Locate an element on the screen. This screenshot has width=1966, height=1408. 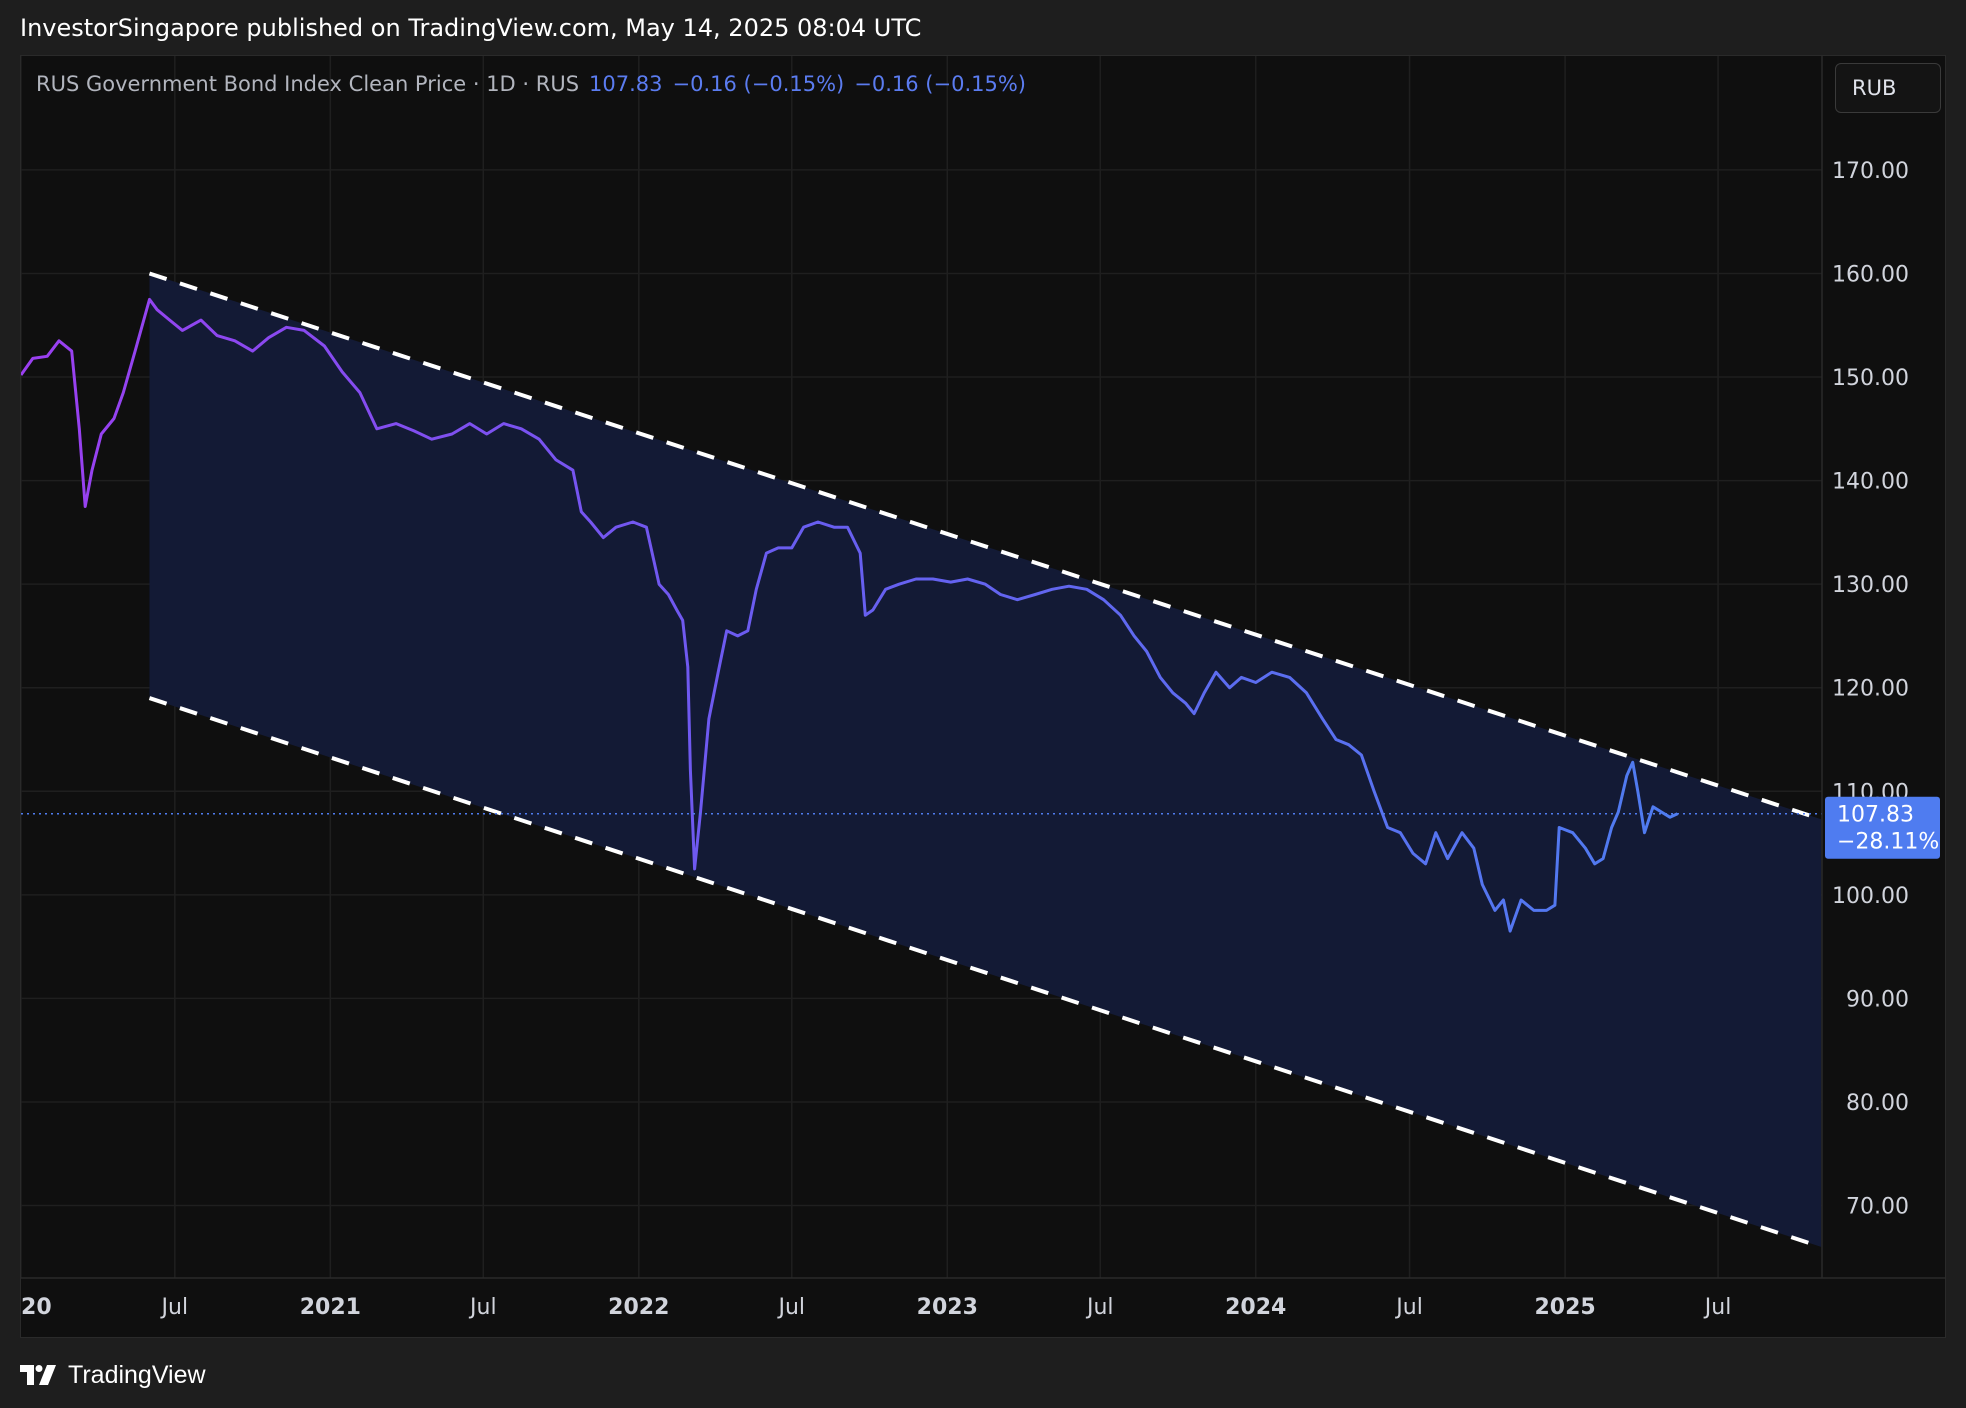
x-tick-label: 2020 is located at coordinates (36, 1307).